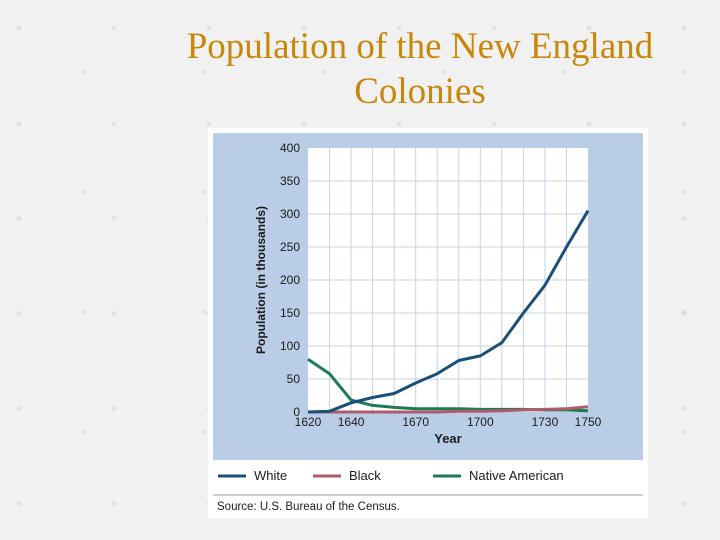 This screenshot has width=720, height=540. I want to click on slide-title-line-2: Colonies, so click(420, 91).